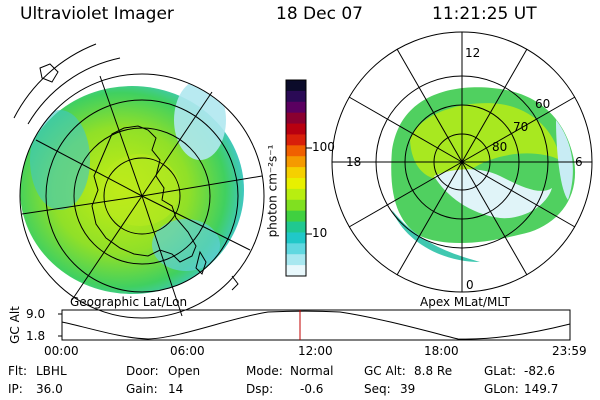 This screenshot has height=400, width=600. I want to click on dsp-key: Dsp:, so click(260, 389).